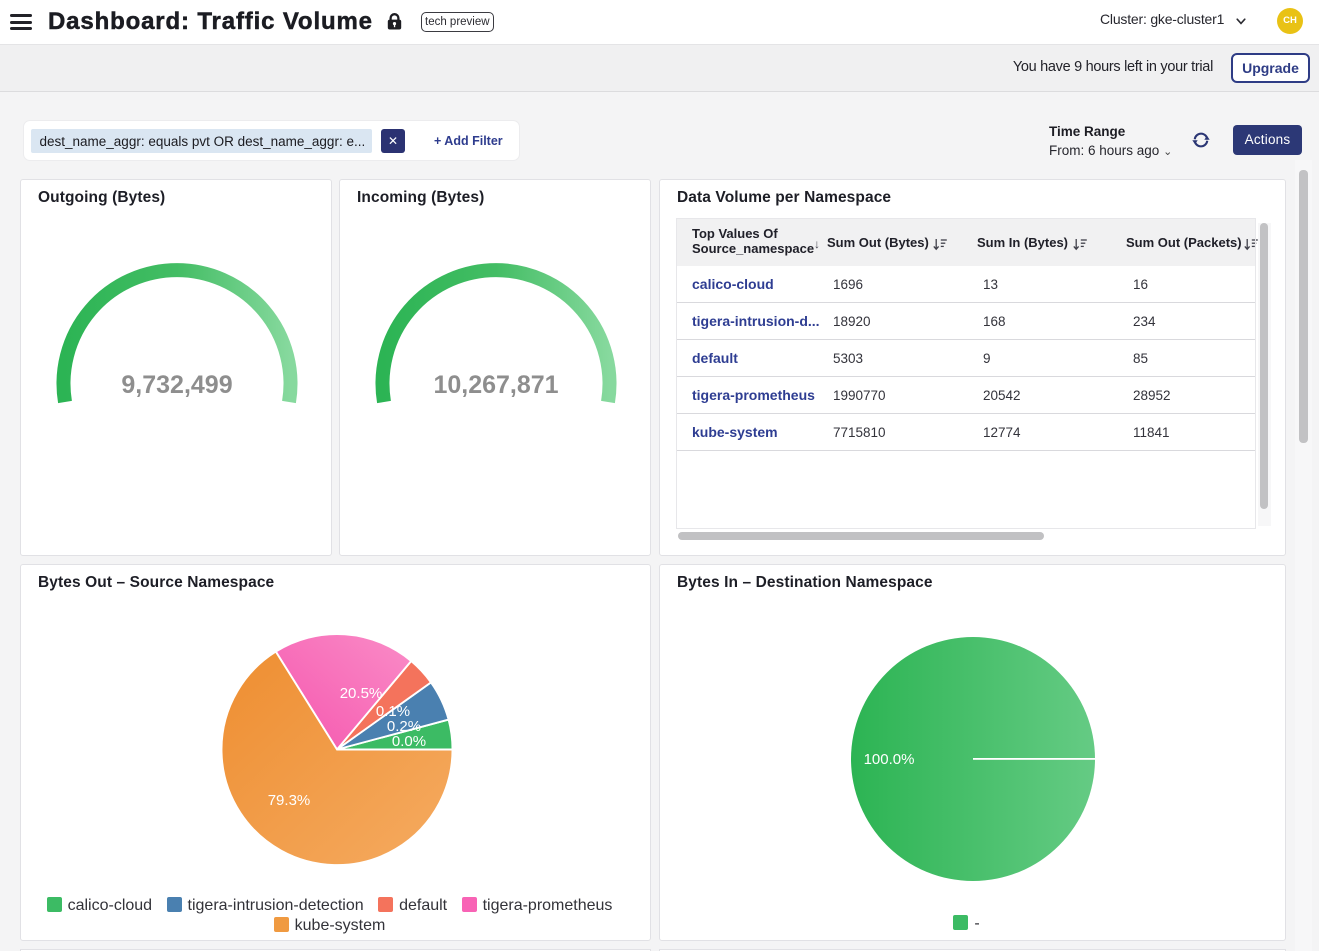 This screenshot has height=951, width=1319. What do you see at coordinates (393, 711) in the screenshot?
I see `svg-text: 0.1%` at bounding box center [393, 711].